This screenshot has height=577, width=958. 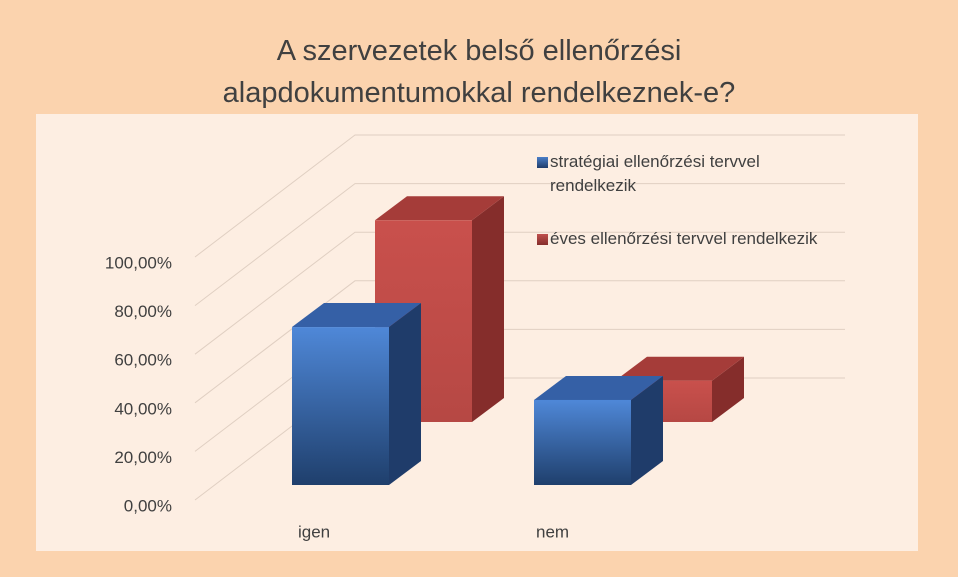 I want to click on y-tick-label: 80,00%, so click(x=143, y=311).